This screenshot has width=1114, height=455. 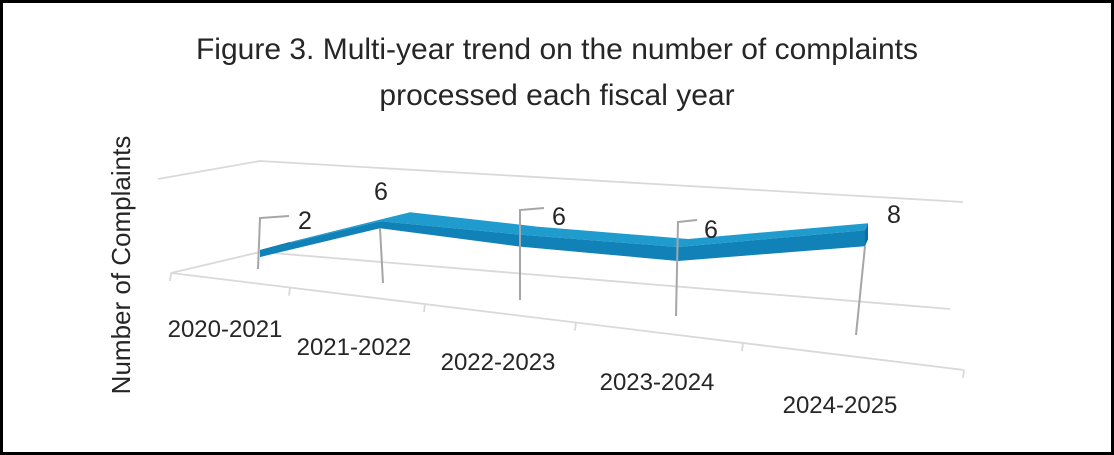 I want to click on ribbon-front-face, so click(x=562, y=241).